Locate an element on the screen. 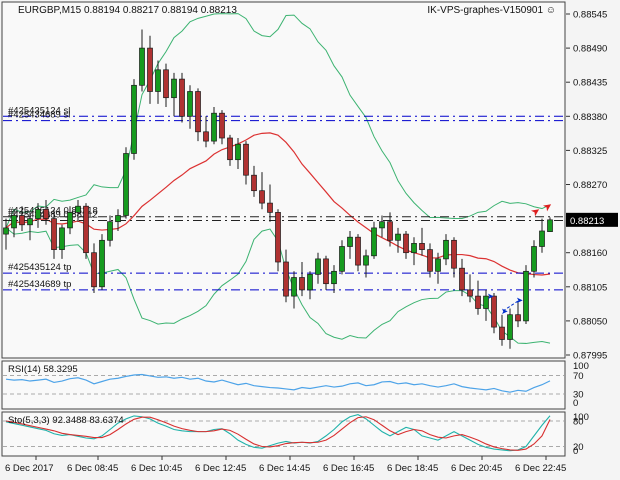  price-tick-label: 0.88325 is located at coordinates (590, 151).